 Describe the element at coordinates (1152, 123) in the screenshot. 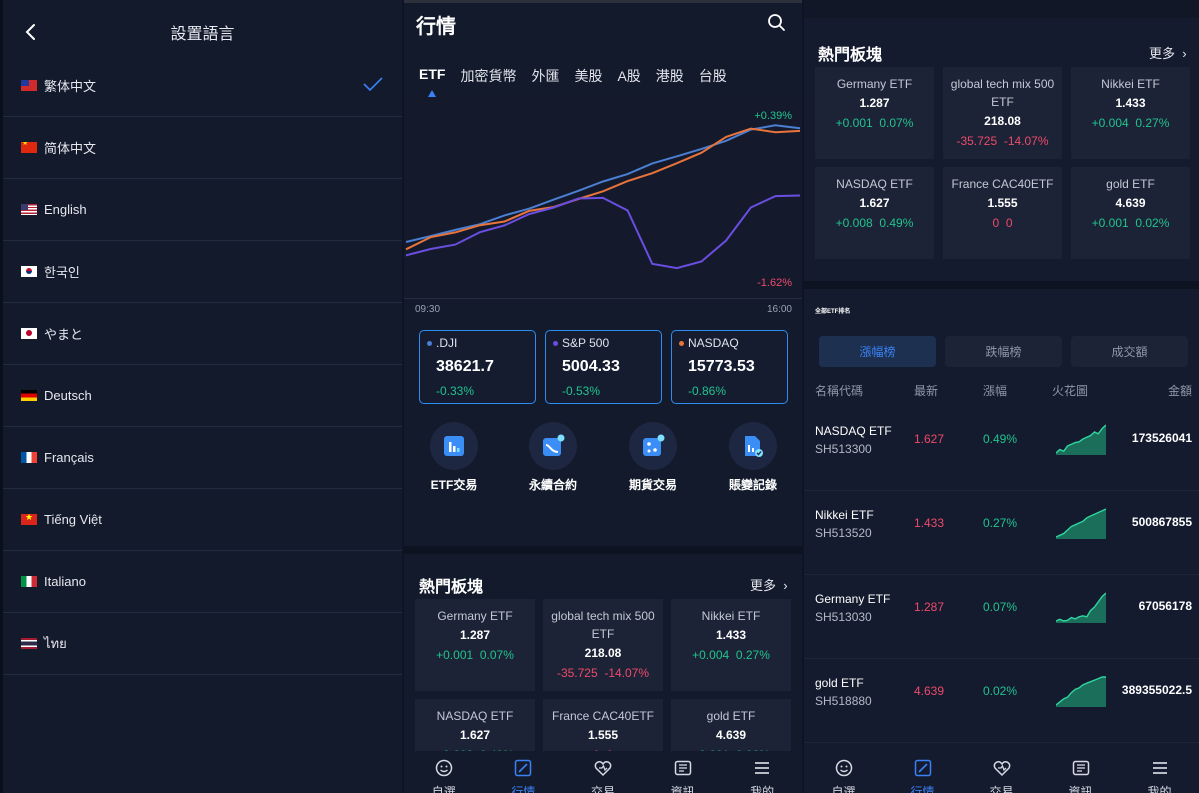

I see `hot-change-pct: 0.27%` at that location.